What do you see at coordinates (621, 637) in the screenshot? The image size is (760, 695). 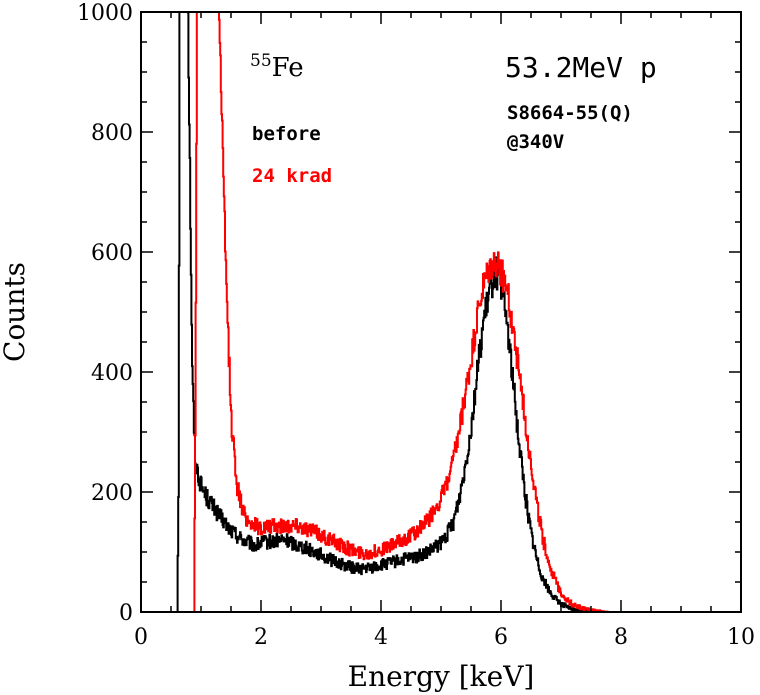 I see `x-tick-label: 8` at bounding box center [621, 637].